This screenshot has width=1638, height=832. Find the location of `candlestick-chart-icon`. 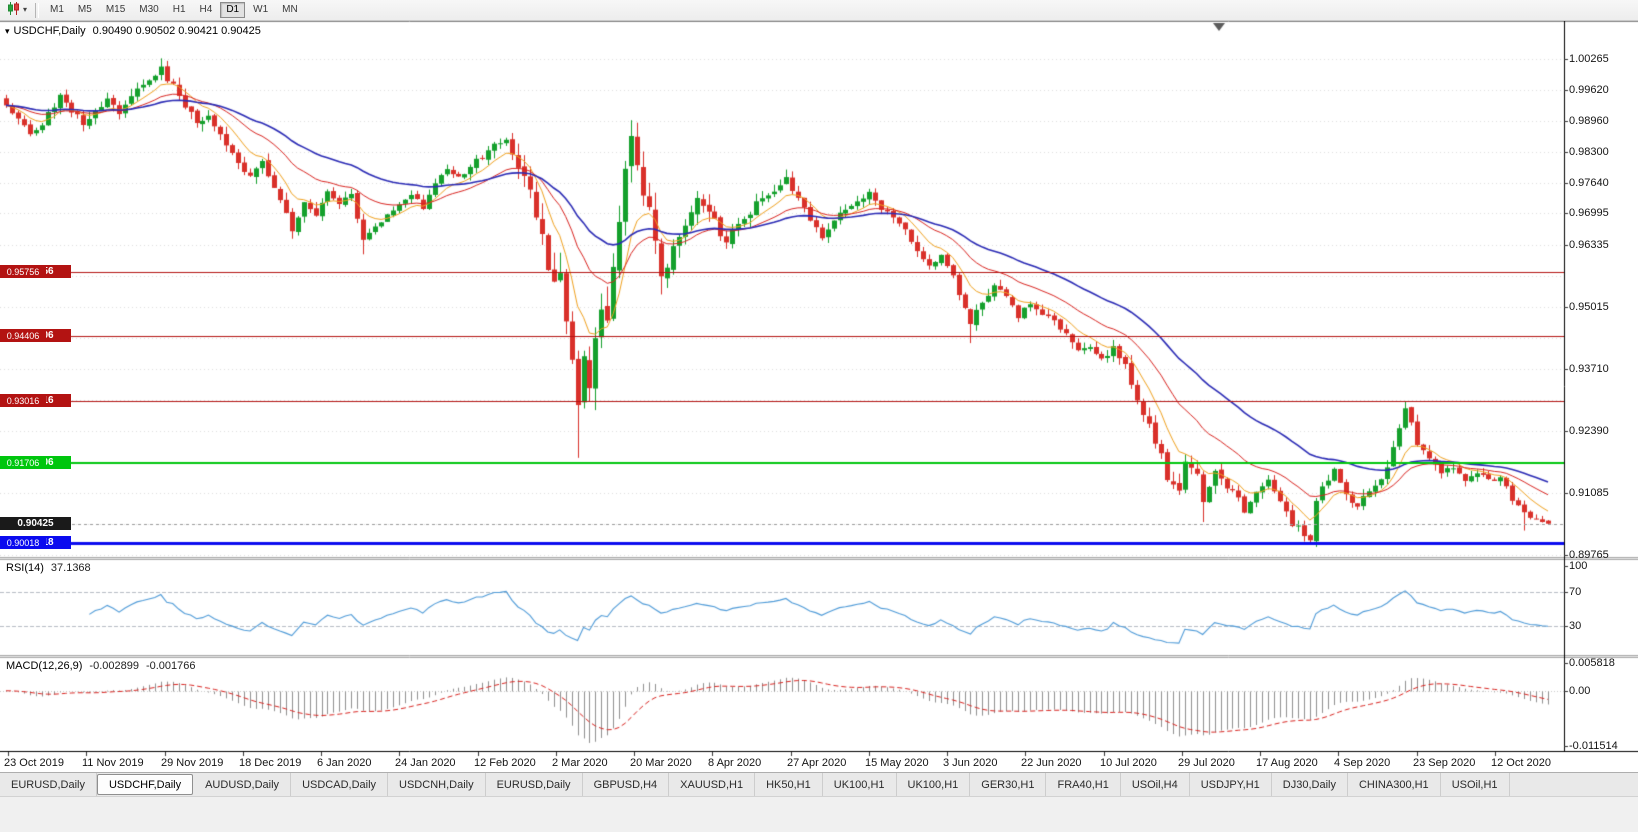

candlestick-chart-icon is located at coordinates (14, 10).